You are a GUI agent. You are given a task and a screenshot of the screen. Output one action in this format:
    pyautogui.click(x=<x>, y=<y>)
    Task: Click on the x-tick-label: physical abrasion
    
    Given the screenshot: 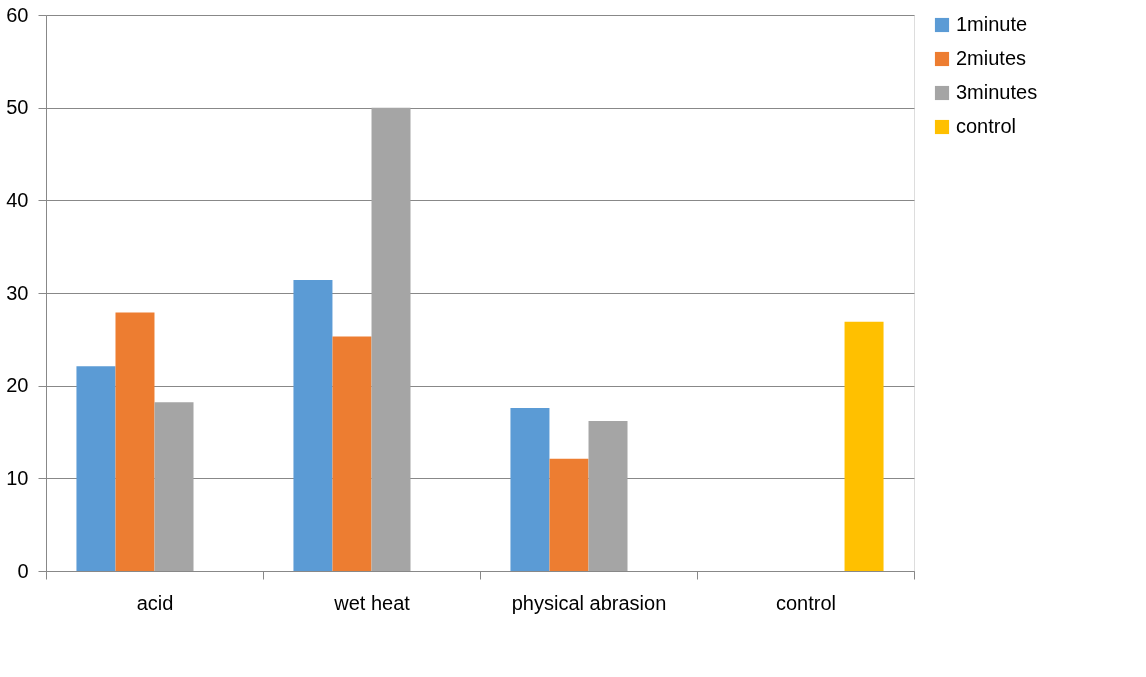 What is the action you would take?
    pyautogui.click(x=589, y=602)
    